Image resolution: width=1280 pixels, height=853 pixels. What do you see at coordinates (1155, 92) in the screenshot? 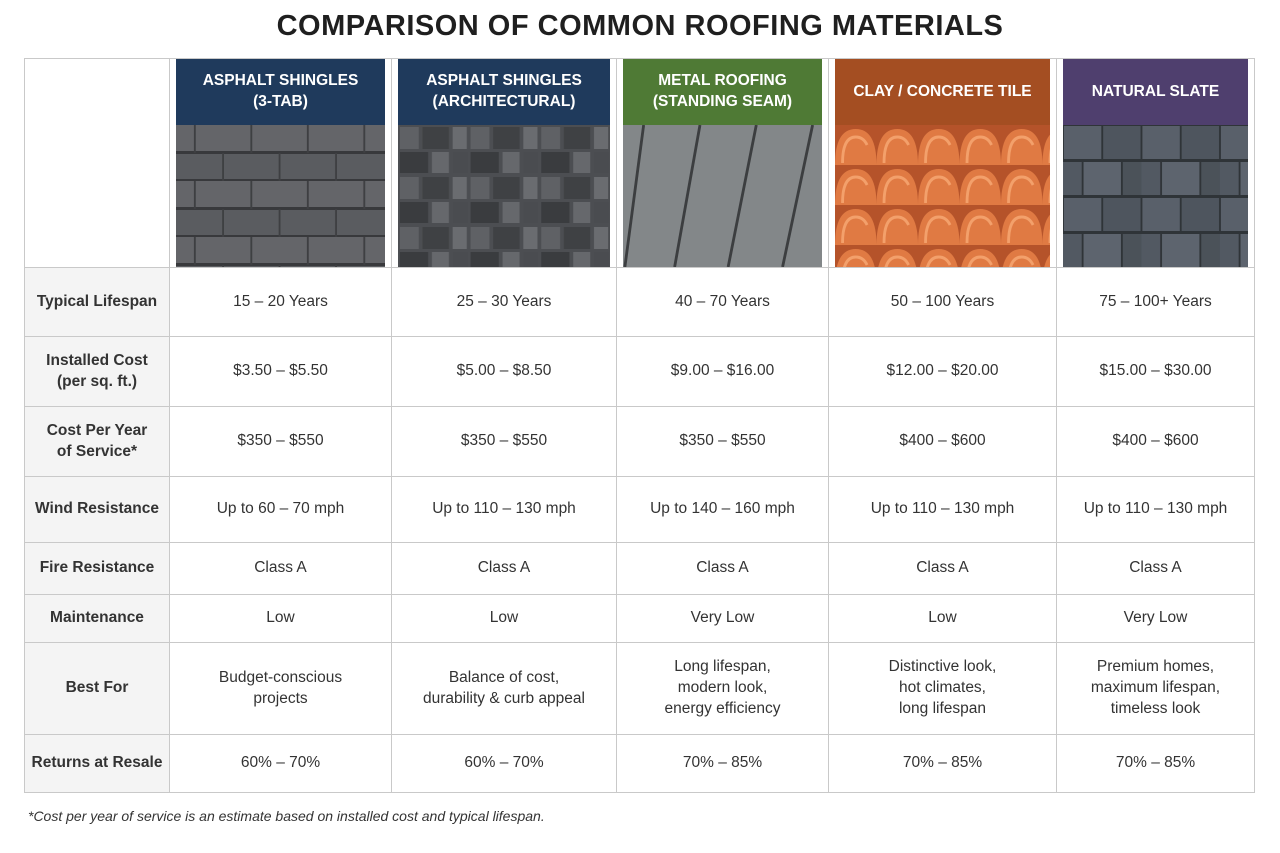
I see `column-header-label: NATURAL SLATE` at bounding box center [1155, 92].